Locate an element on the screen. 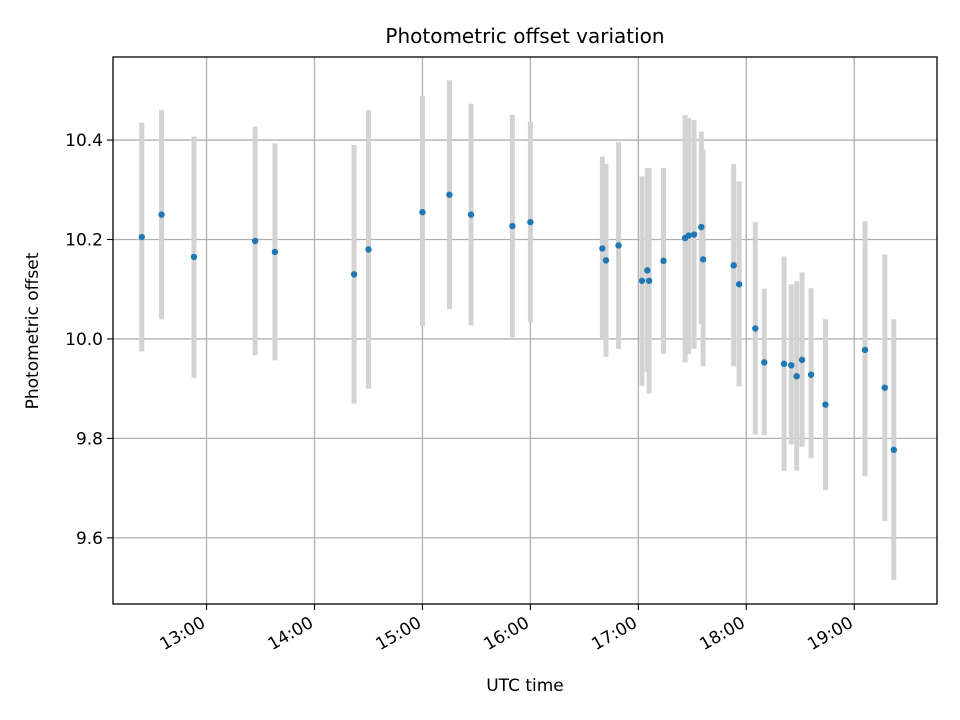 Image resolution: width=960 pixels, height=720 pixels. chart-title: Photometric offset variation is located at coordinates (524, 36).